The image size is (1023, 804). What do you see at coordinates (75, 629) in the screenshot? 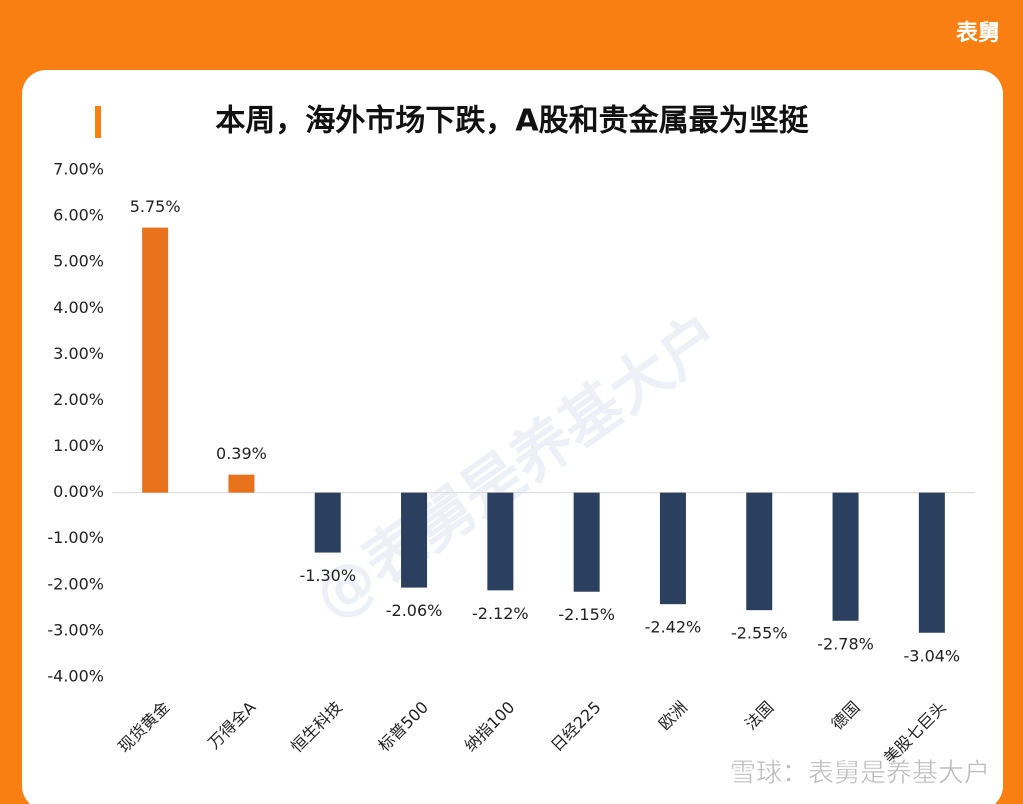
I see `y-tick-label: -3.00%` at bounding box center [75, 629].